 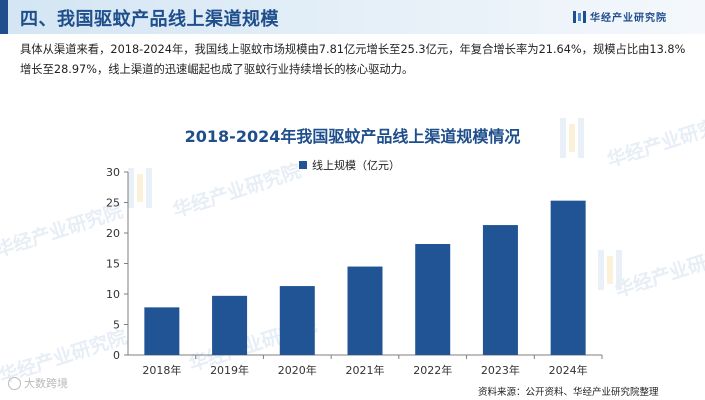 I want to click on y-tick-label: 10, so click(x=113, y=294).